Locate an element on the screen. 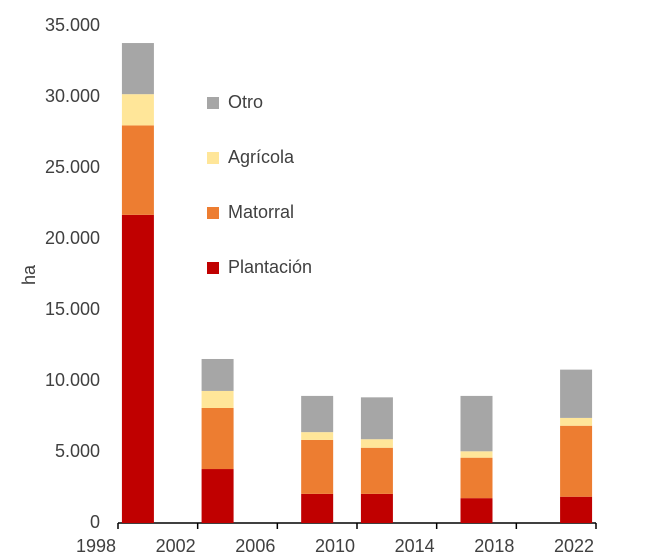 This screenshot has height=558, width=646. y-axis-label: ha is located at coordinates (29, 274).